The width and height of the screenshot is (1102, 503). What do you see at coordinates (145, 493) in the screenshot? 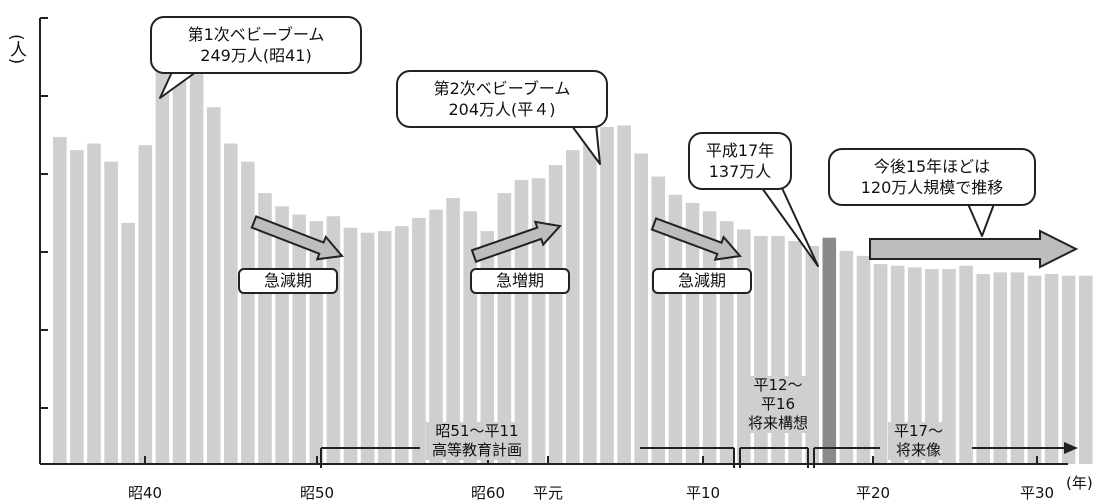
I see `x-tick-label: 昭40` at bounding box center [145, 493].